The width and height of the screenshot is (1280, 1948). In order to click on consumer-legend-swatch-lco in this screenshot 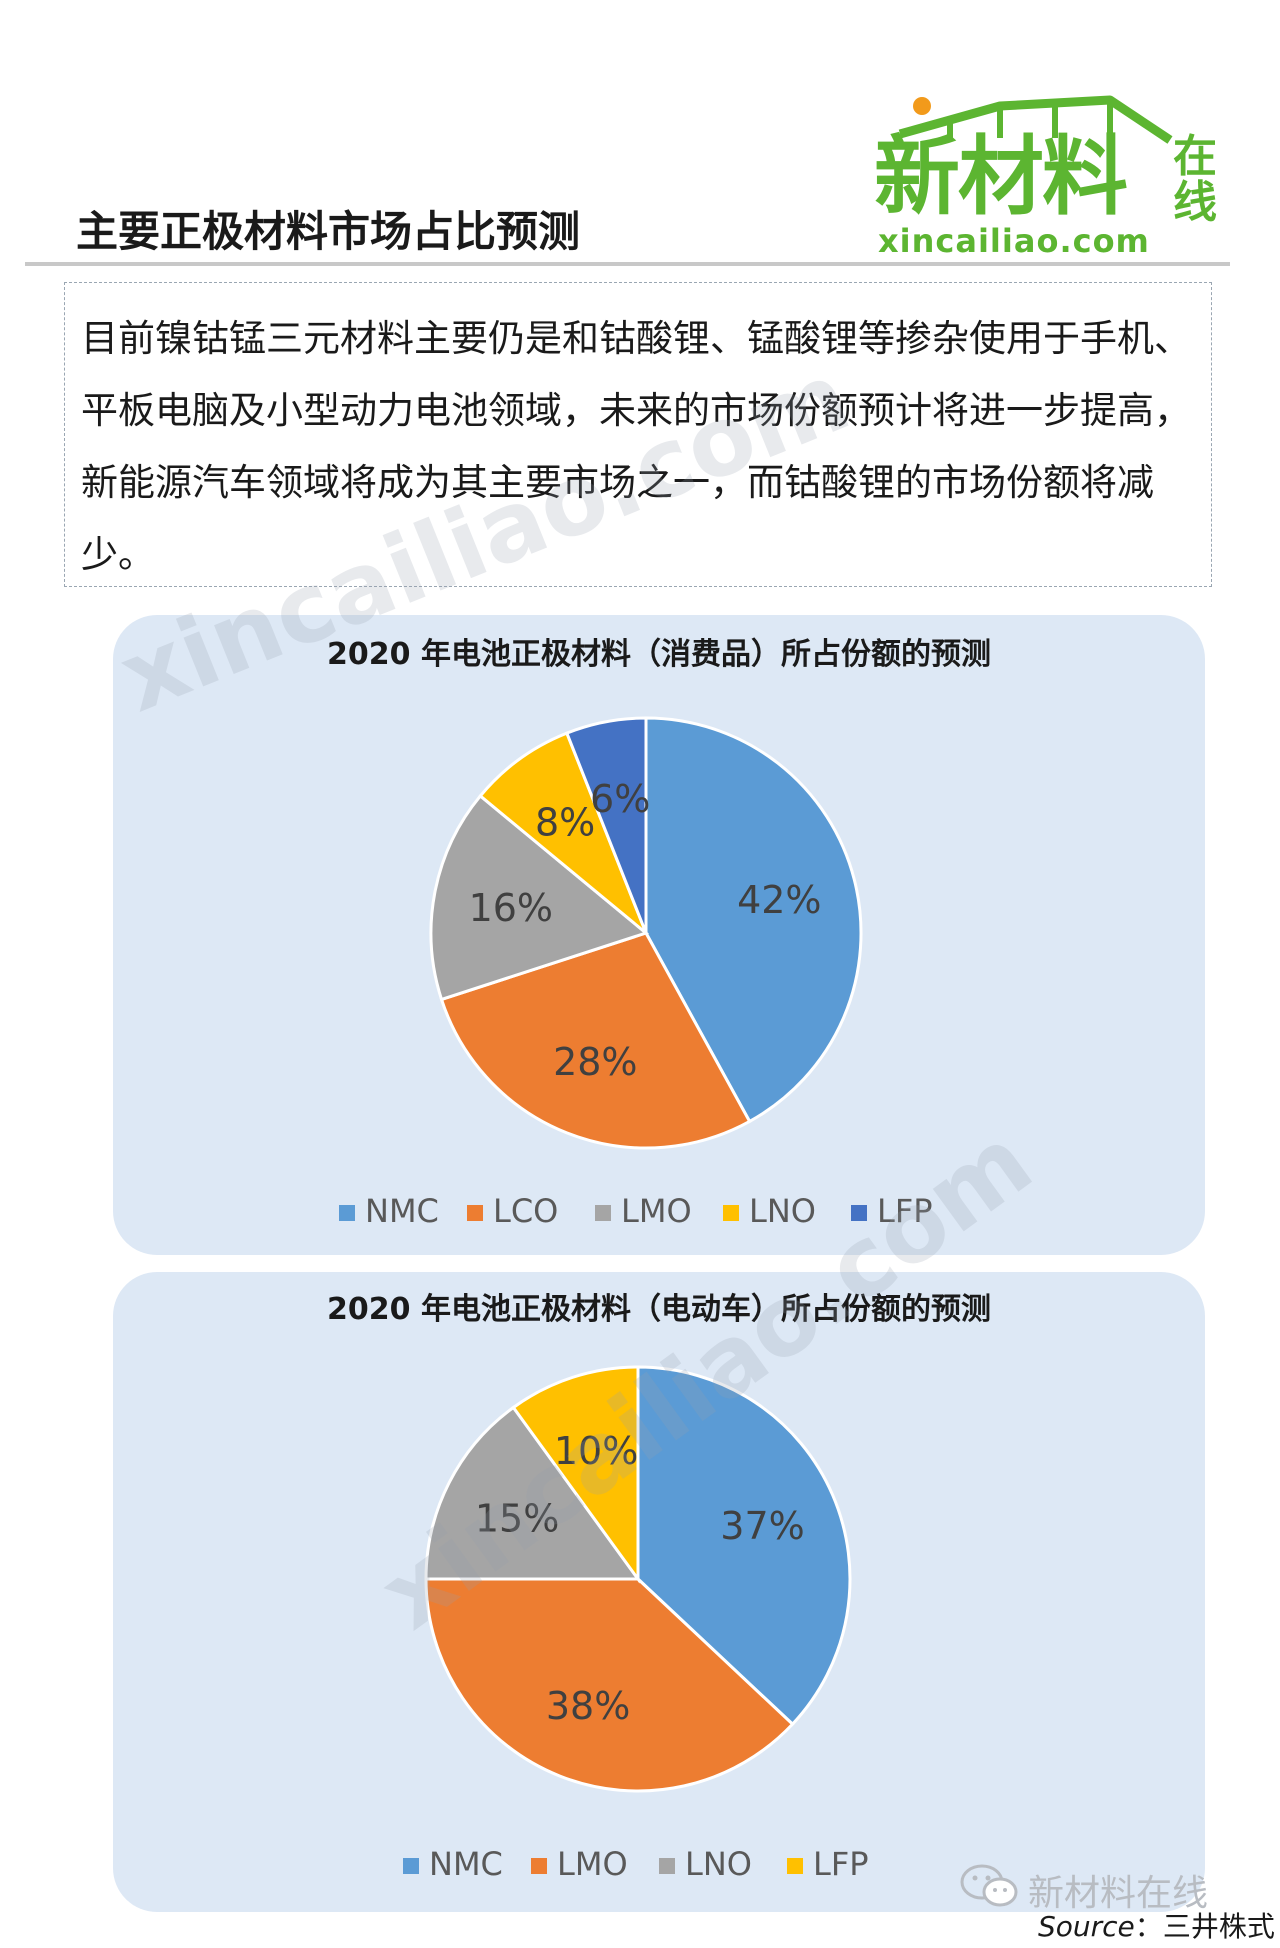, I will do `click(475, 1213)`.